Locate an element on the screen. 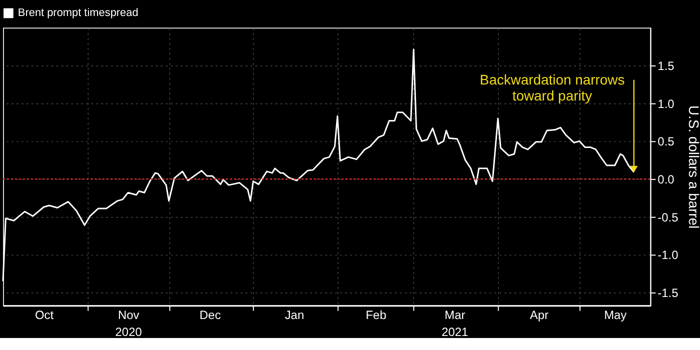 This screenshot has width=700, height=350. x-tick-label: Mar 2021 is located at coordinates (455, 323).